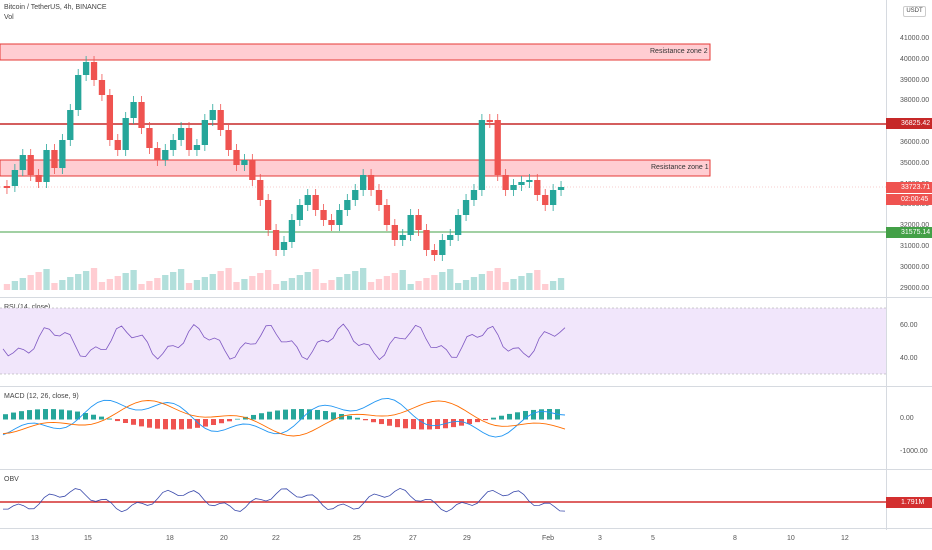  I want to click on time-tick: 25, so click(357, 538).